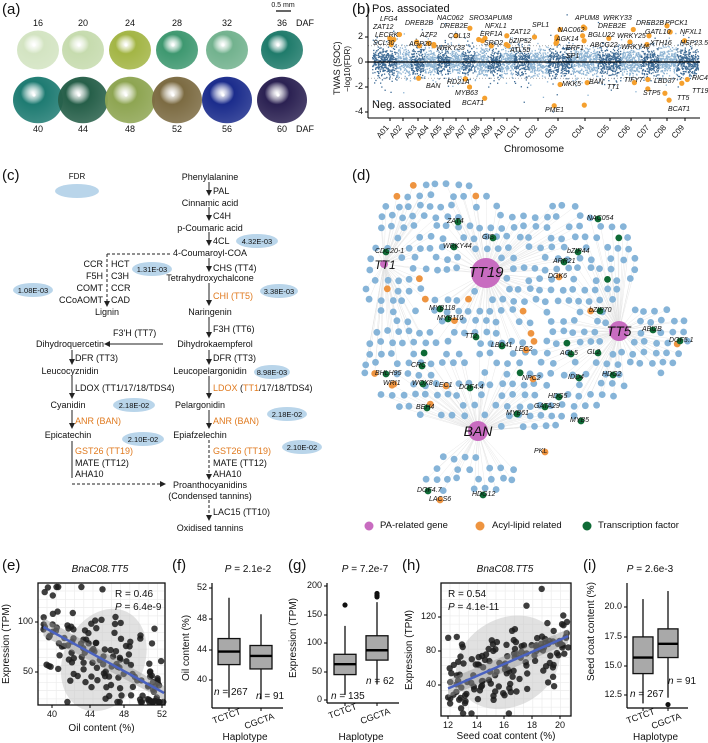  Describe the element at coordinates (375, 276) in the screenshot. I see `network-edge` at that location.